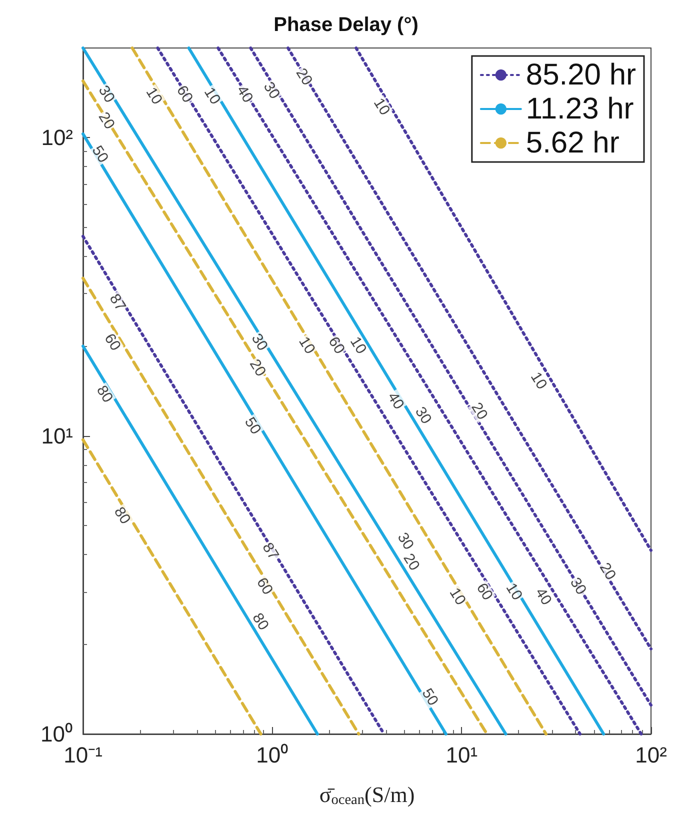 Image resolution: width=692 pixels, height=830 pixels. What do you see at coordinates (581, 75) in the screenshot?
I see `legend-label: 85.20 hr` at bounding box center [581, 75].